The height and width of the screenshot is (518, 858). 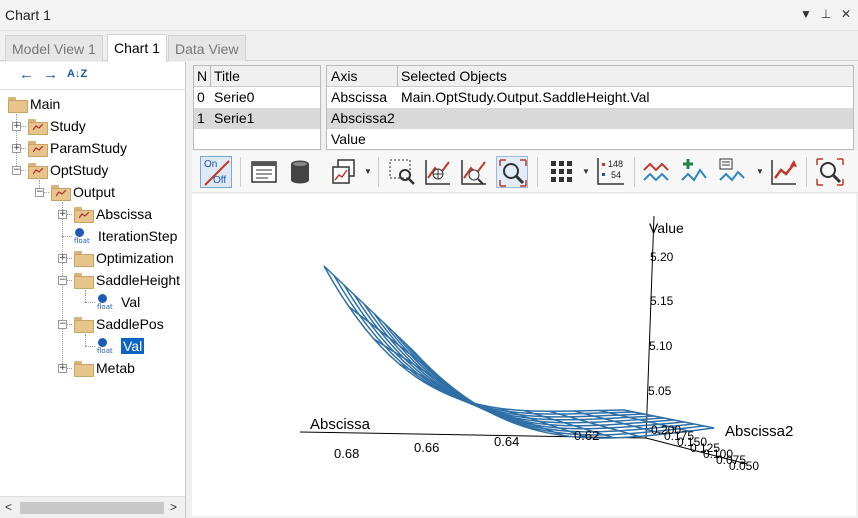 I want to click on sort-az-icon: A↓Z, so click(x=77, y=74).